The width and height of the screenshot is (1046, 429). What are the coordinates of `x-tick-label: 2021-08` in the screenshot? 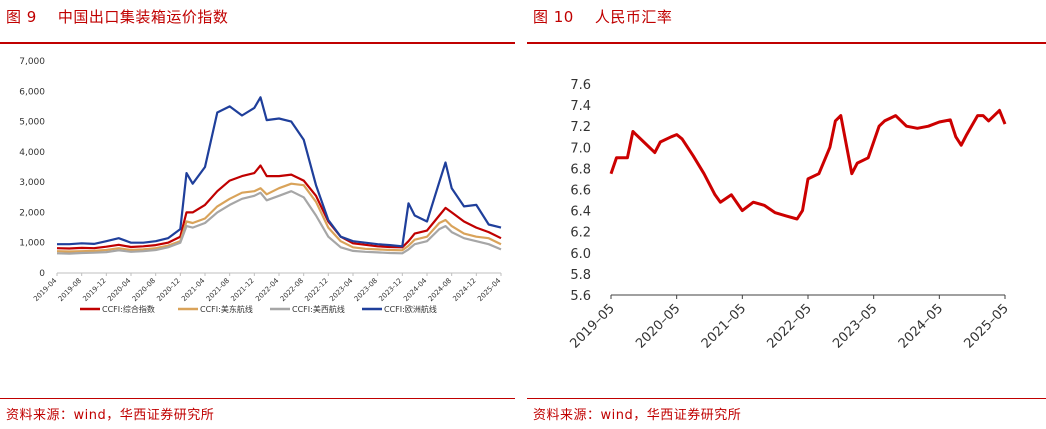 It's located at (218, 290).